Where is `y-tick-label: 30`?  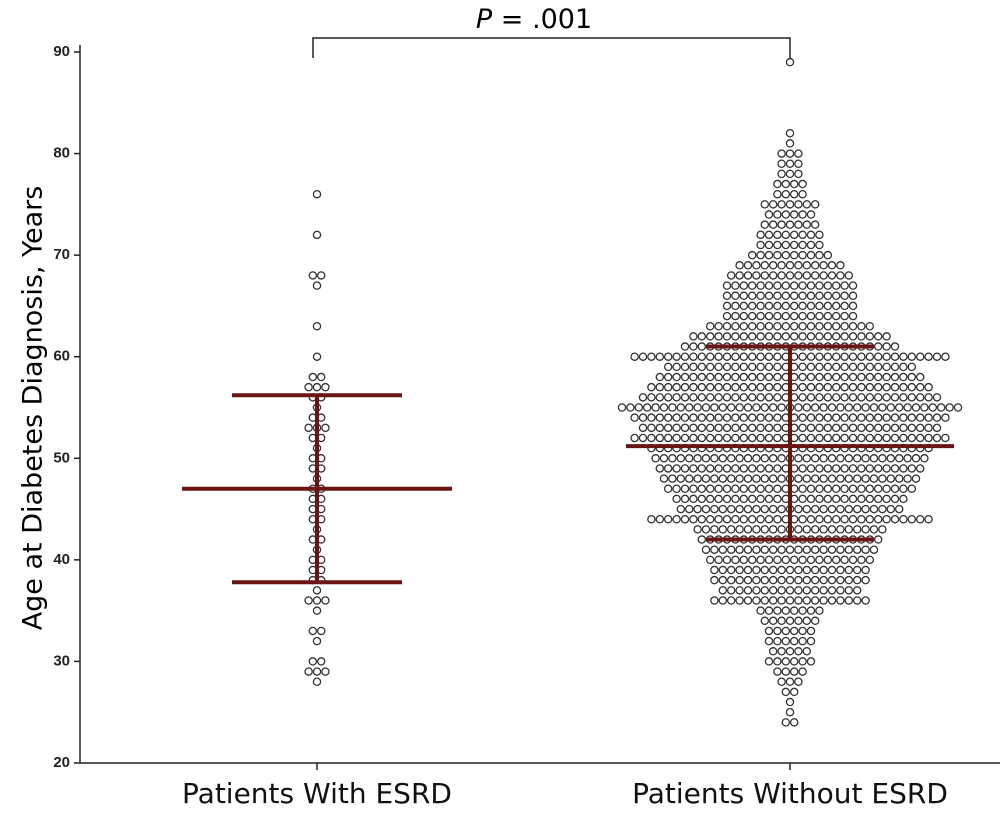
y-tick-label: 30 is located at coordinates (61, 660).